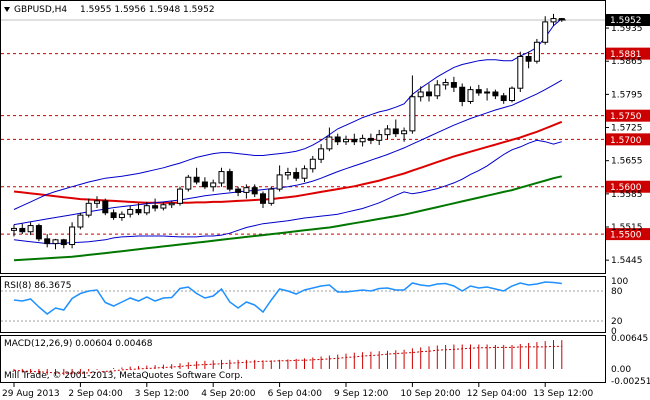 The image size is (650, 400). I want to click on time-tick-label: 4 Sep 20:00, so click(228, 394).